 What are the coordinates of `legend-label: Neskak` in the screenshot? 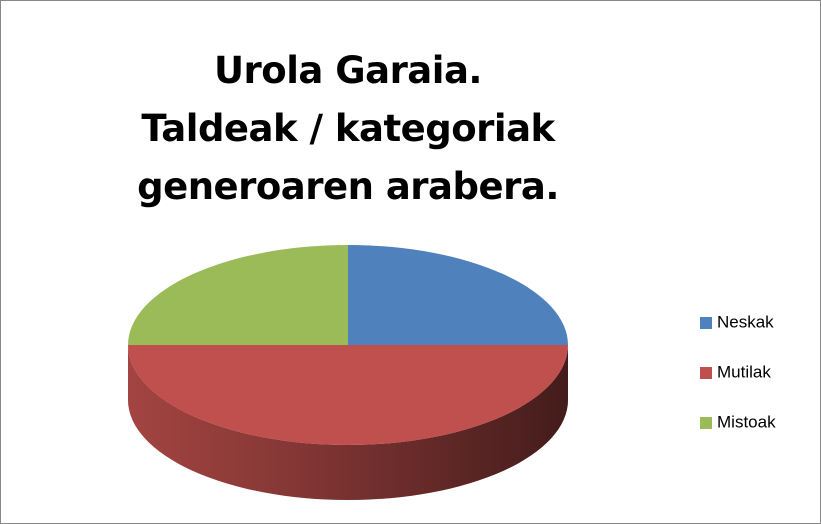 It's located at (745, 321).